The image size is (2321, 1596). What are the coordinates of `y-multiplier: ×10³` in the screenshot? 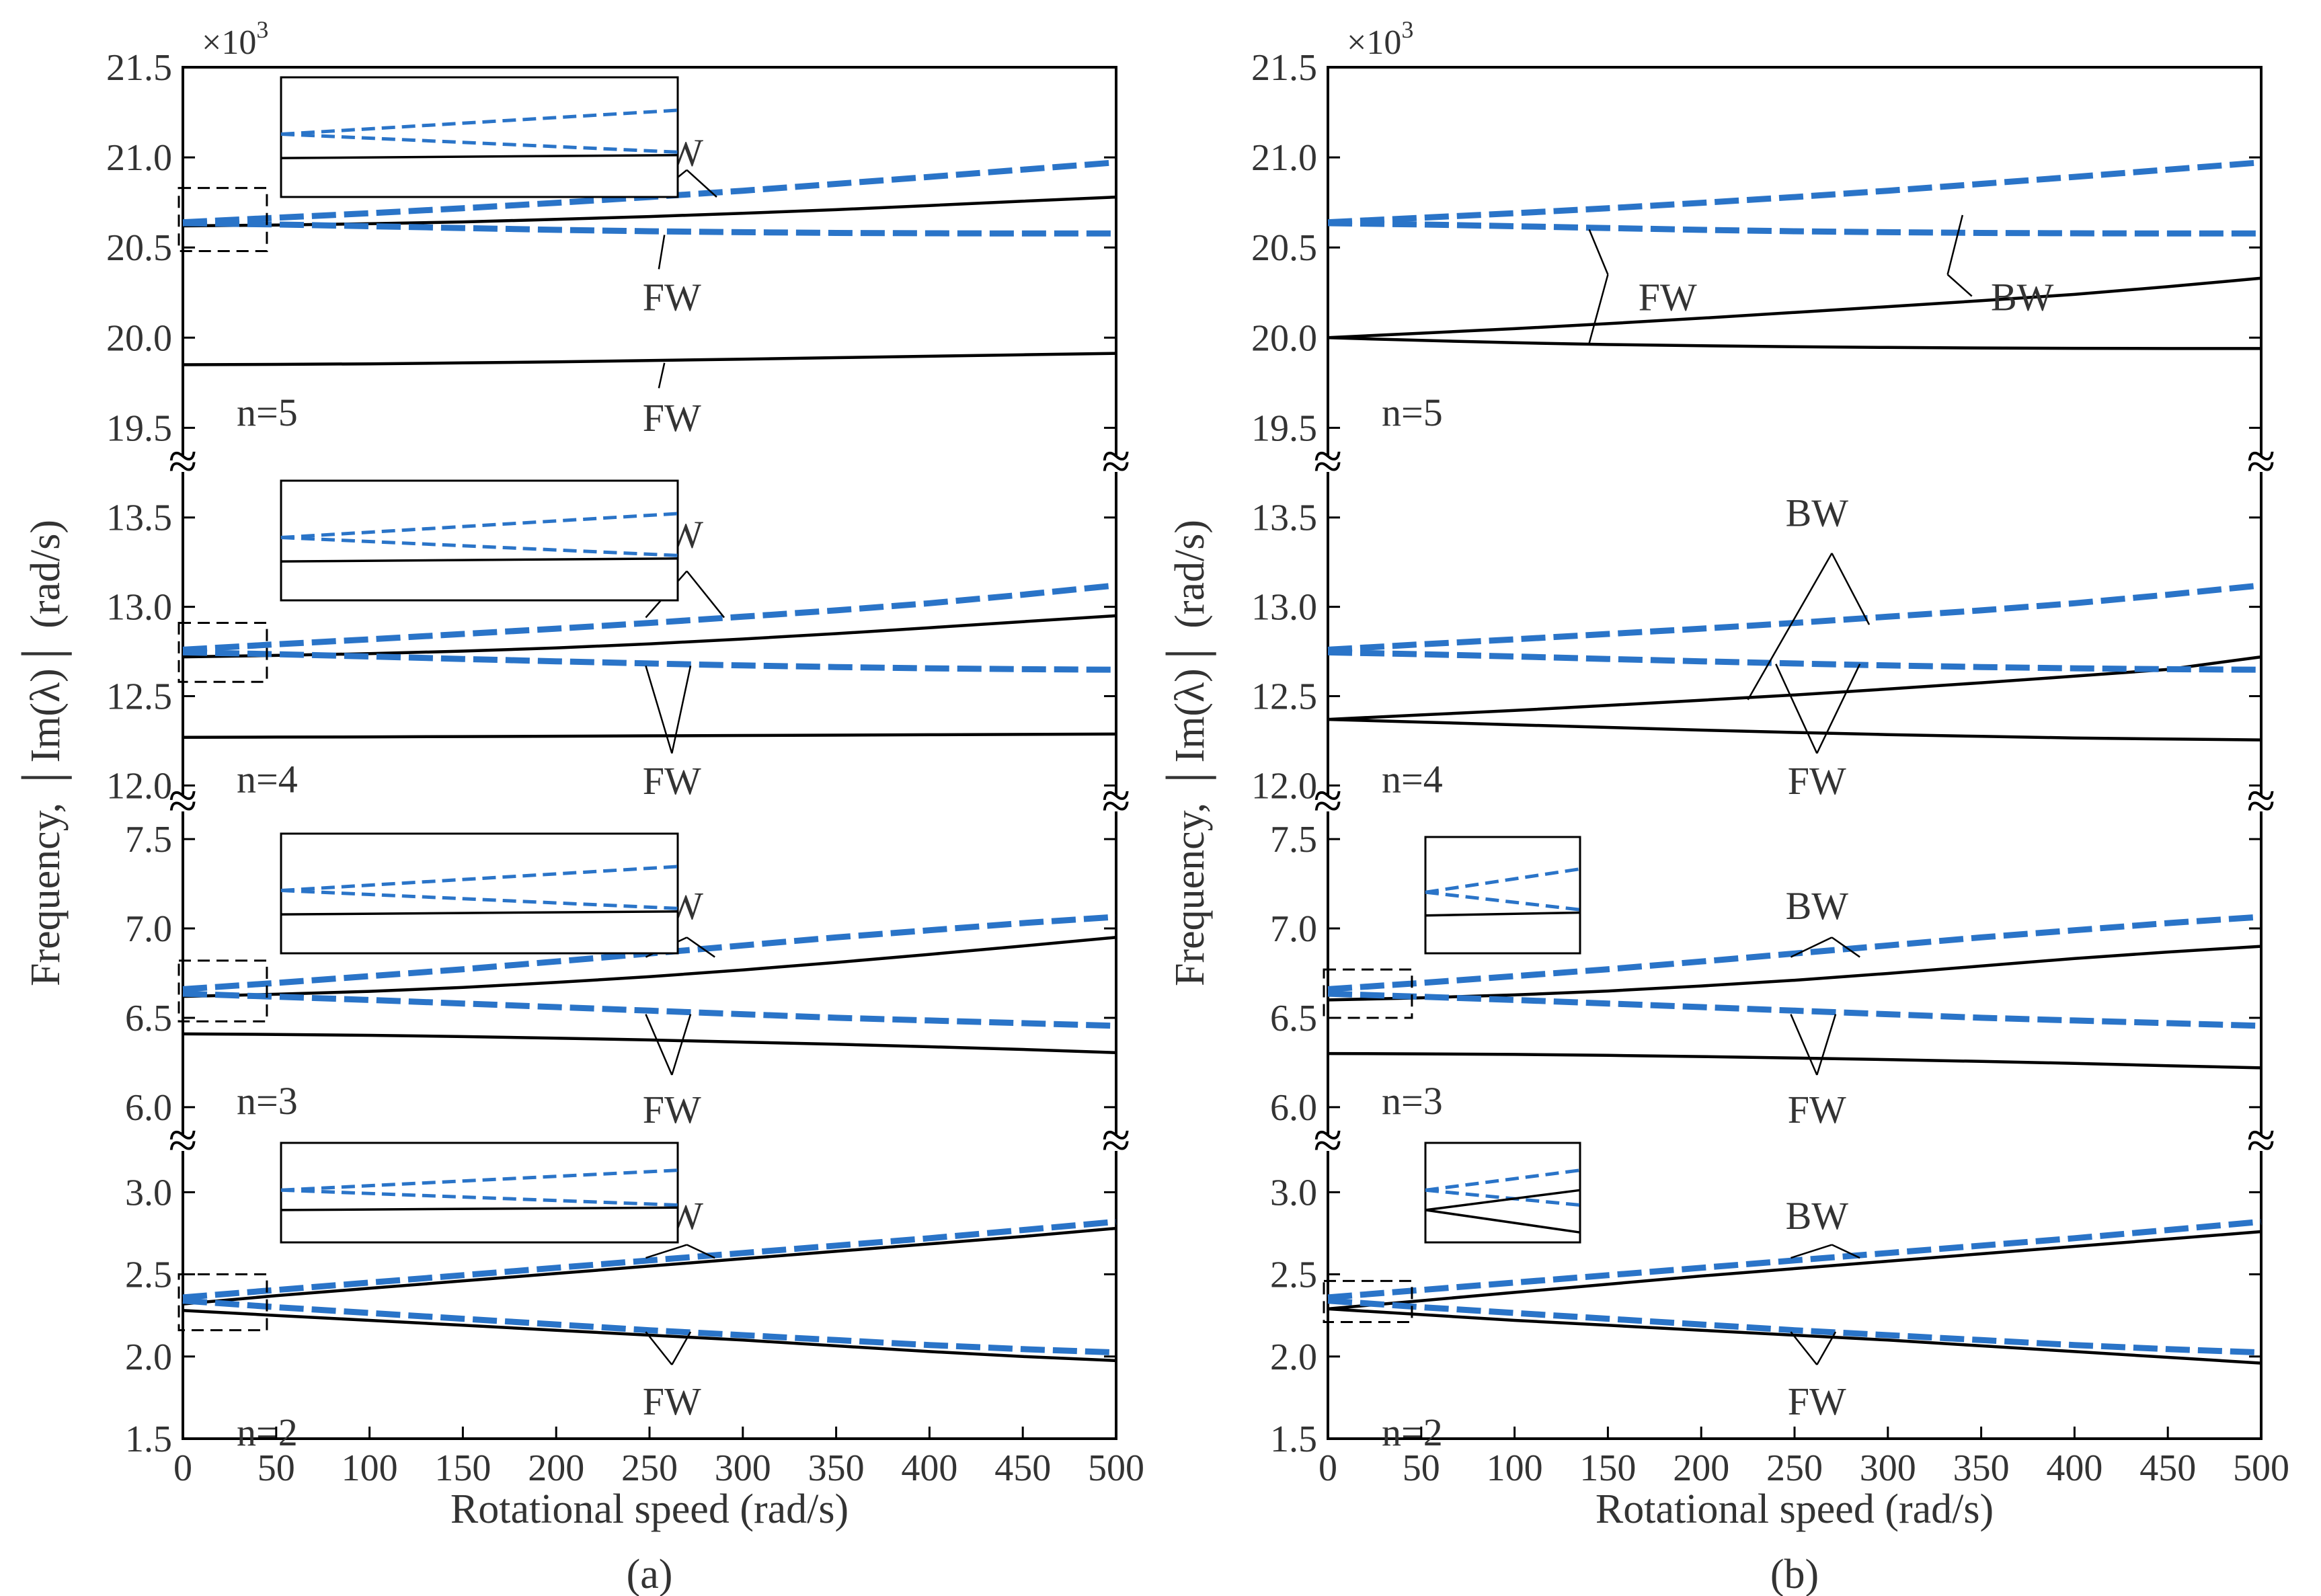 It's located at (1380, 39).